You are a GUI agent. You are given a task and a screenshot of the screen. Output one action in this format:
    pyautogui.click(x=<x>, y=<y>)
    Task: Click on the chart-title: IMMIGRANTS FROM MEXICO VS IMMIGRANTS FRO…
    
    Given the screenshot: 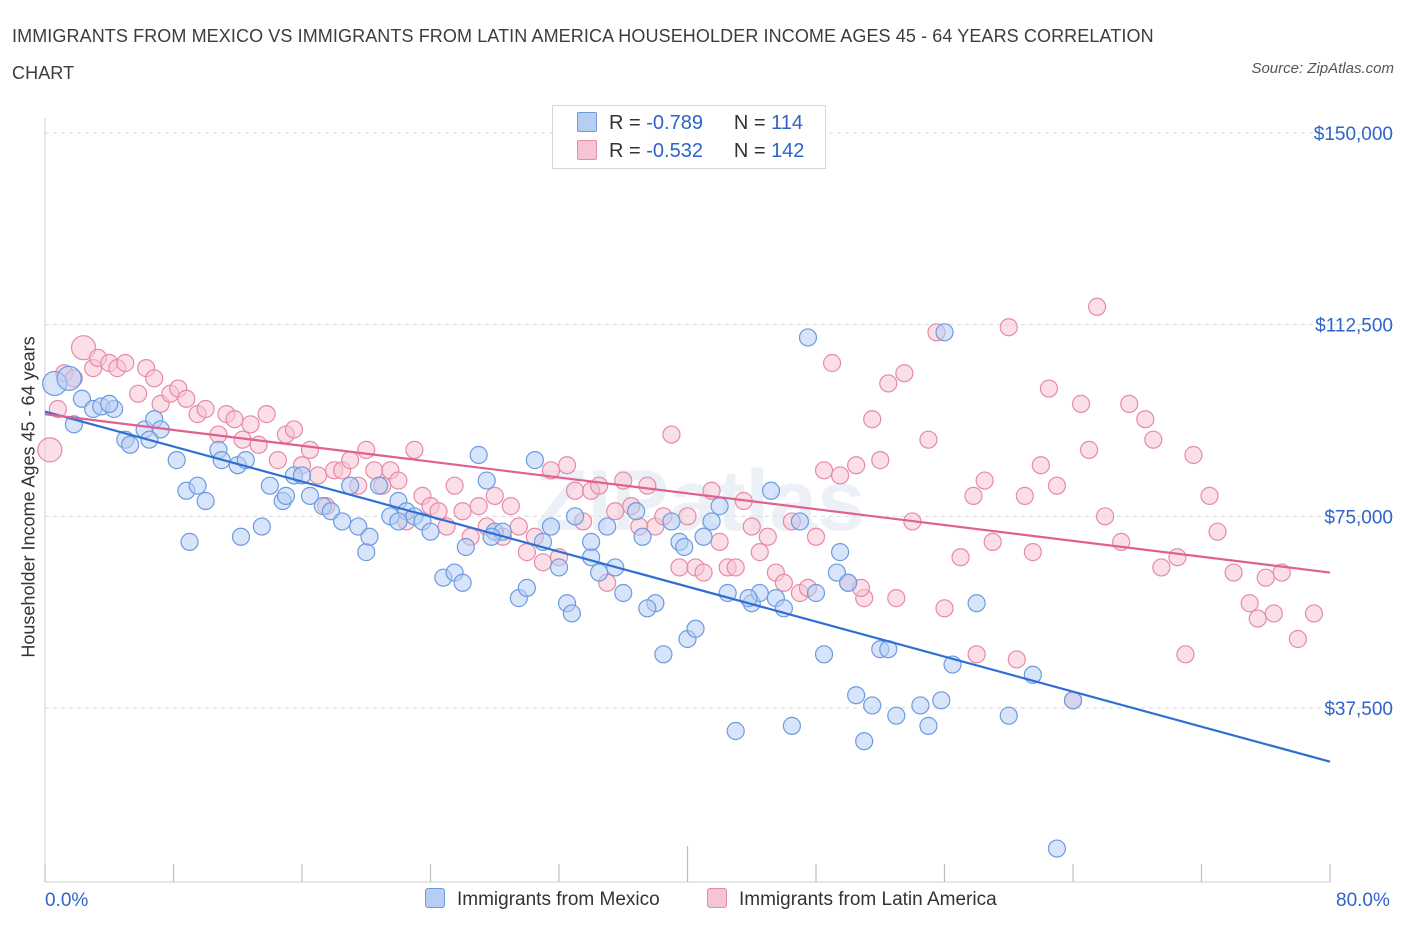 What is the action you would take?
    pyautogui.click(x=583, y=54)
    